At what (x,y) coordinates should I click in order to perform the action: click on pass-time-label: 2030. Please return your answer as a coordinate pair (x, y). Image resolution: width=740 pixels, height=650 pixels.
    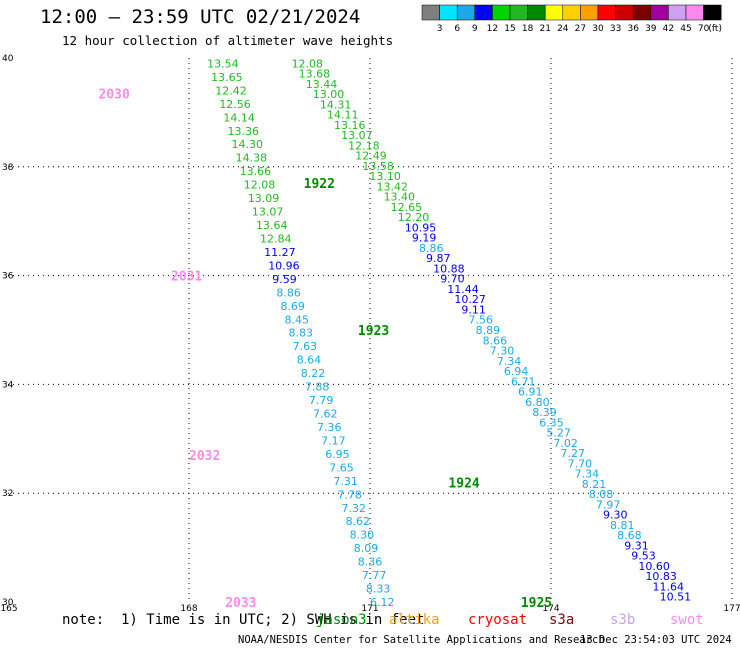
    Looking at the image, I should click on (114, 94).